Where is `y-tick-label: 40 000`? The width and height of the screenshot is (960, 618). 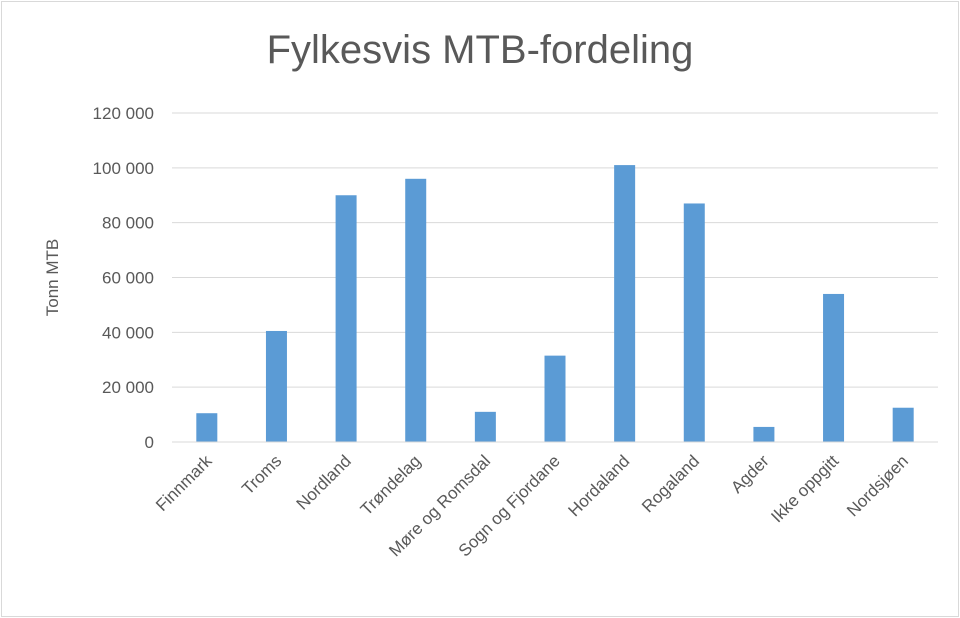
y-tick-label: 40 000 is located at coordinates (128, 332).